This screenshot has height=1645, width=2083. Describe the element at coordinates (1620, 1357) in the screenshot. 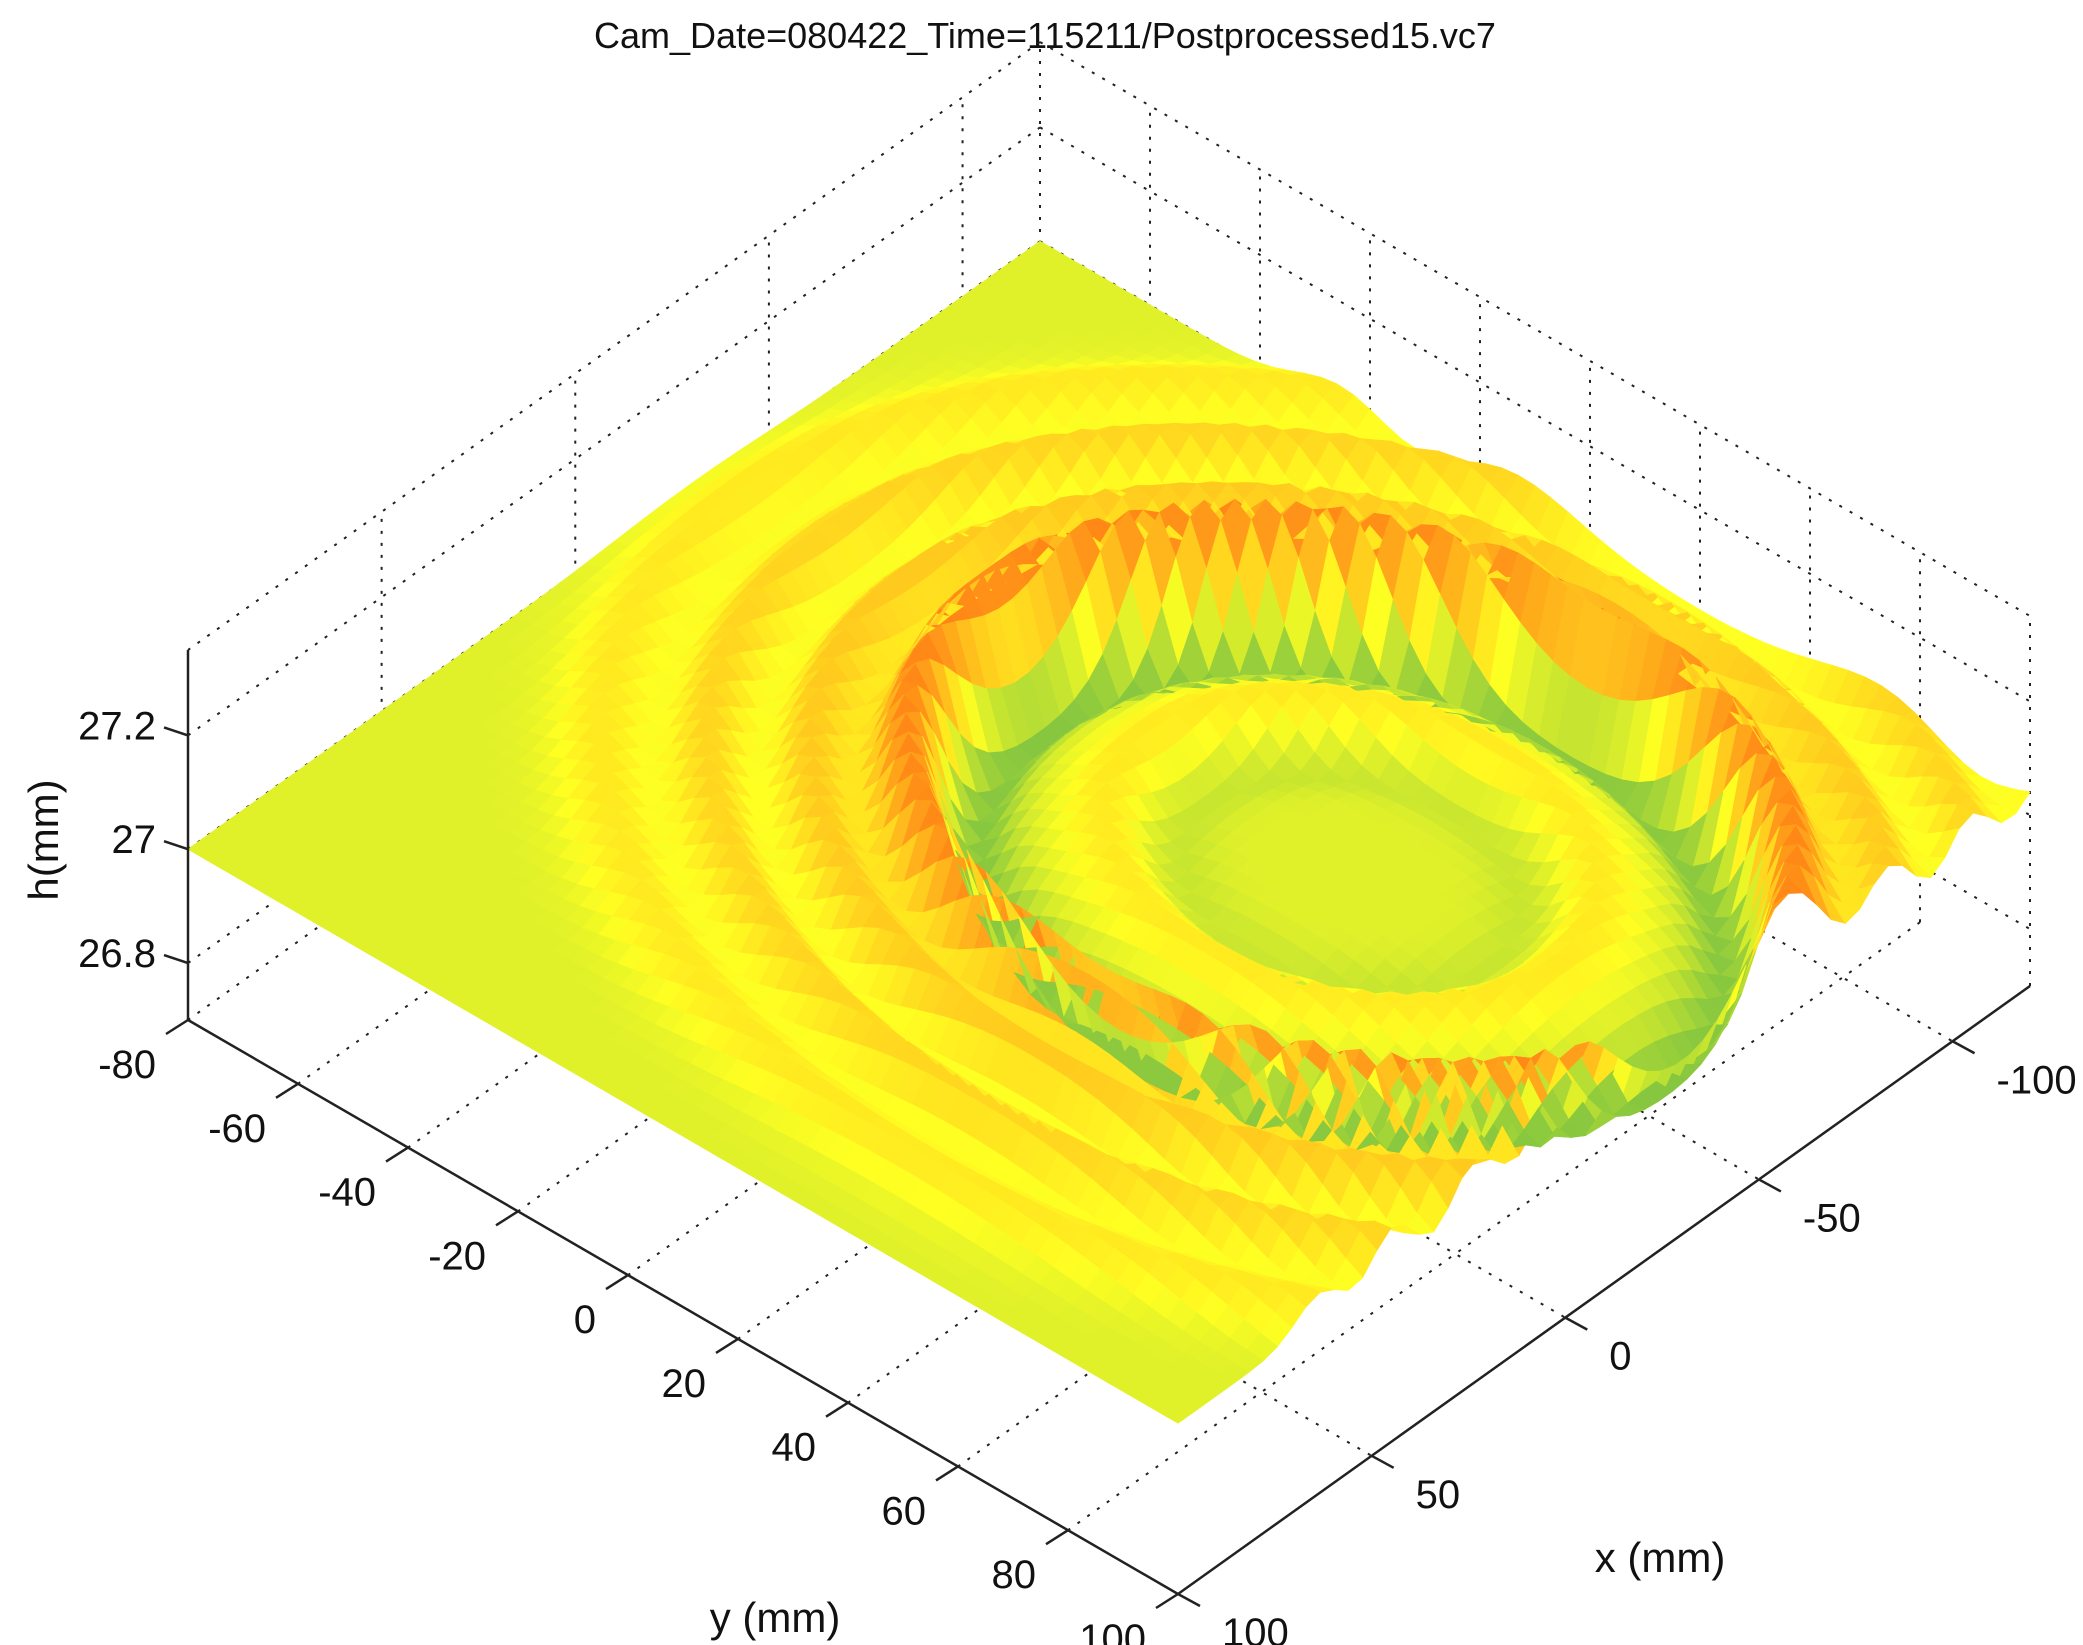

I see `x-tick-label: 0` at that location.